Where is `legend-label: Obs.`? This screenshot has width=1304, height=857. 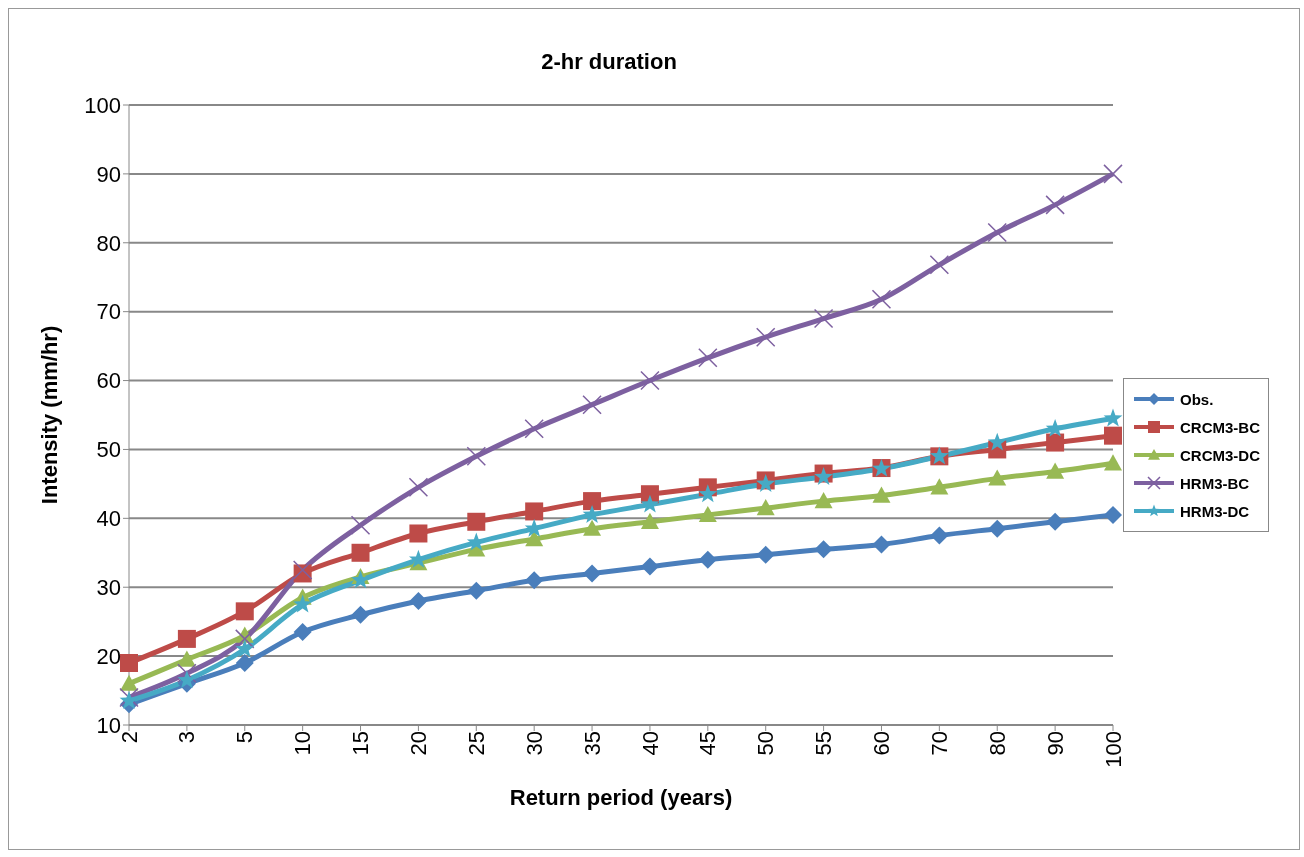 legend-label: Obs. is located at coordinates (1197, 399).